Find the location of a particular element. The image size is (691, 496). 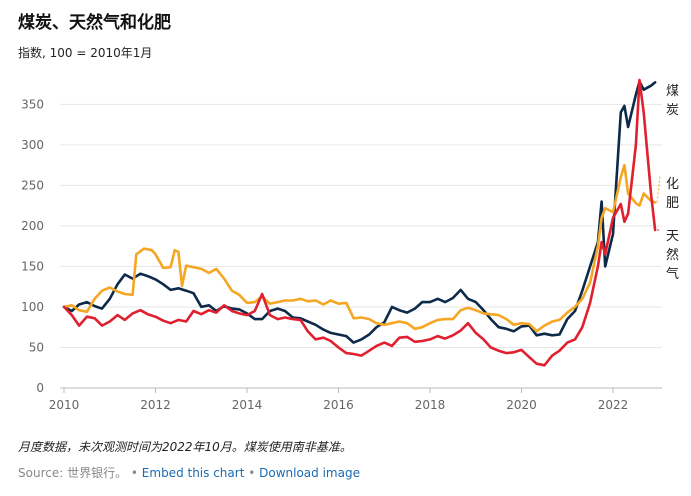

y-tick-label: 0 is located at coordinates (40, 388).